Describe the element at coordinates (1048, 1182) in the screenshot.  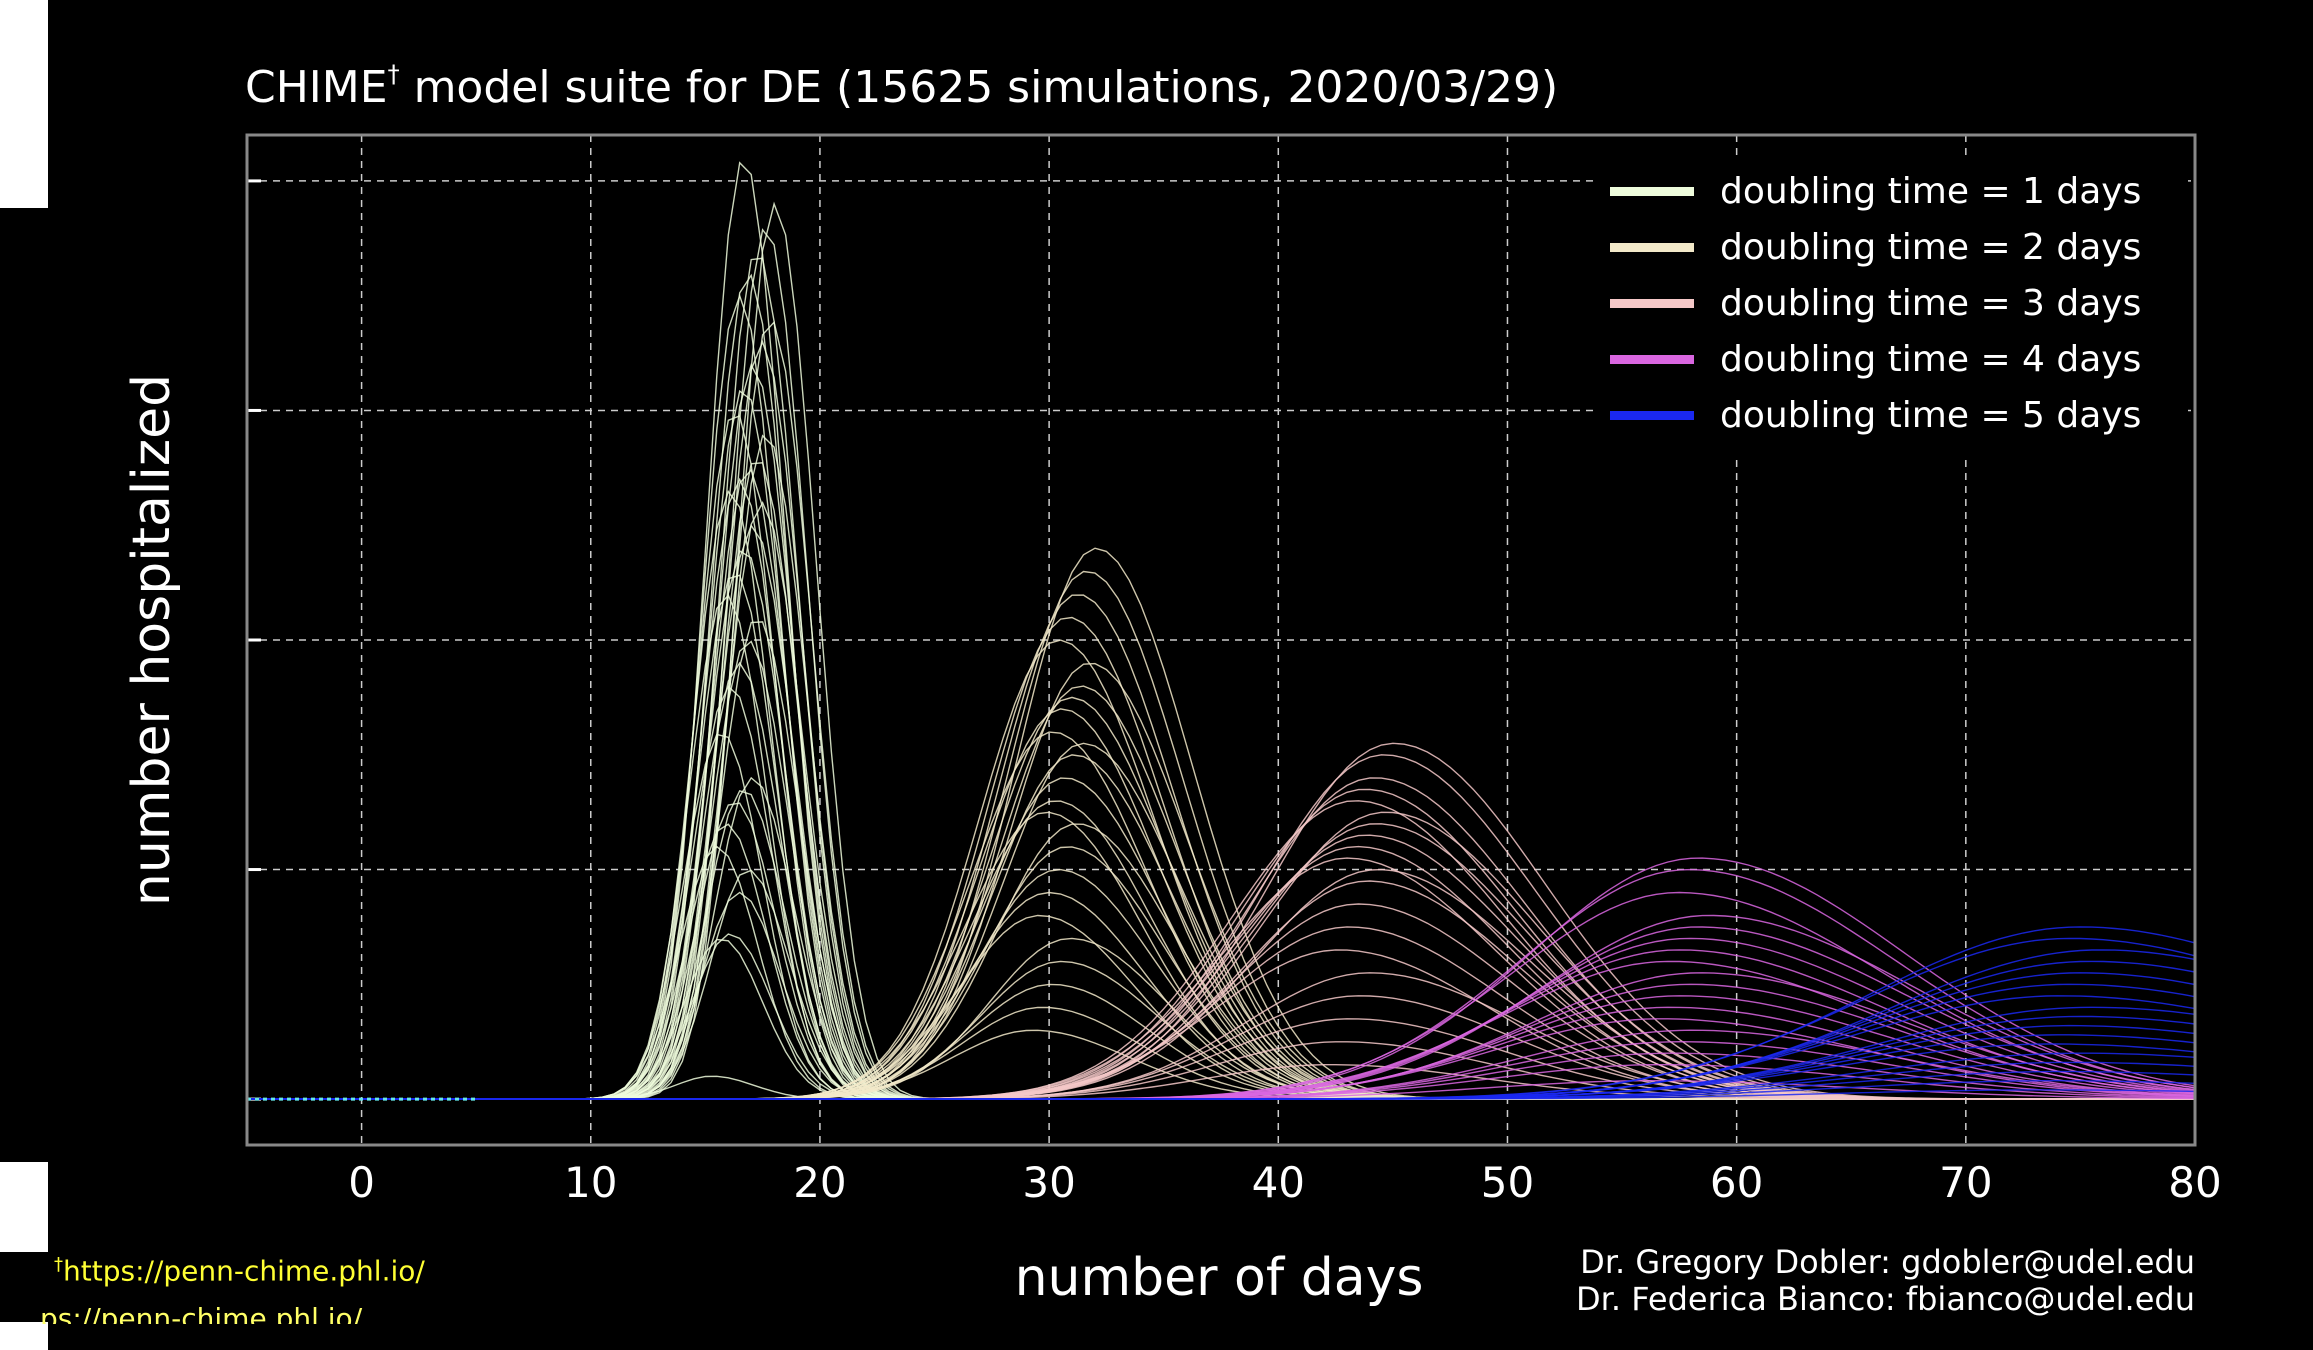
I see `x-tick-label: 30` at that location.